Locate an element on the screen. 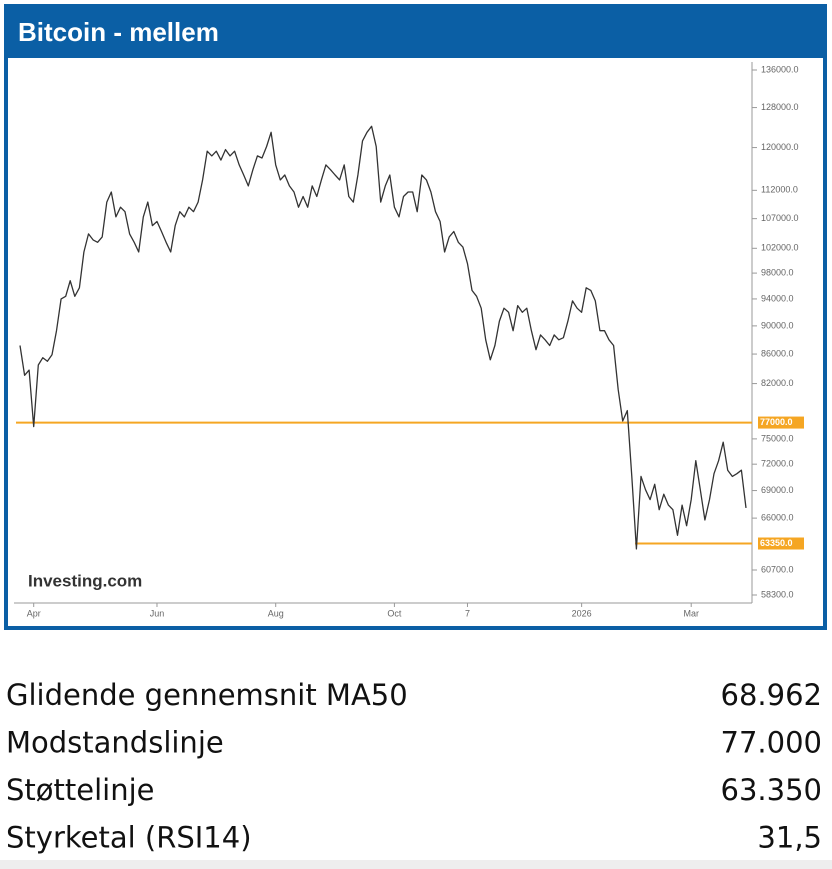  row-value: 63.350 is located at coordinates (771, 790).